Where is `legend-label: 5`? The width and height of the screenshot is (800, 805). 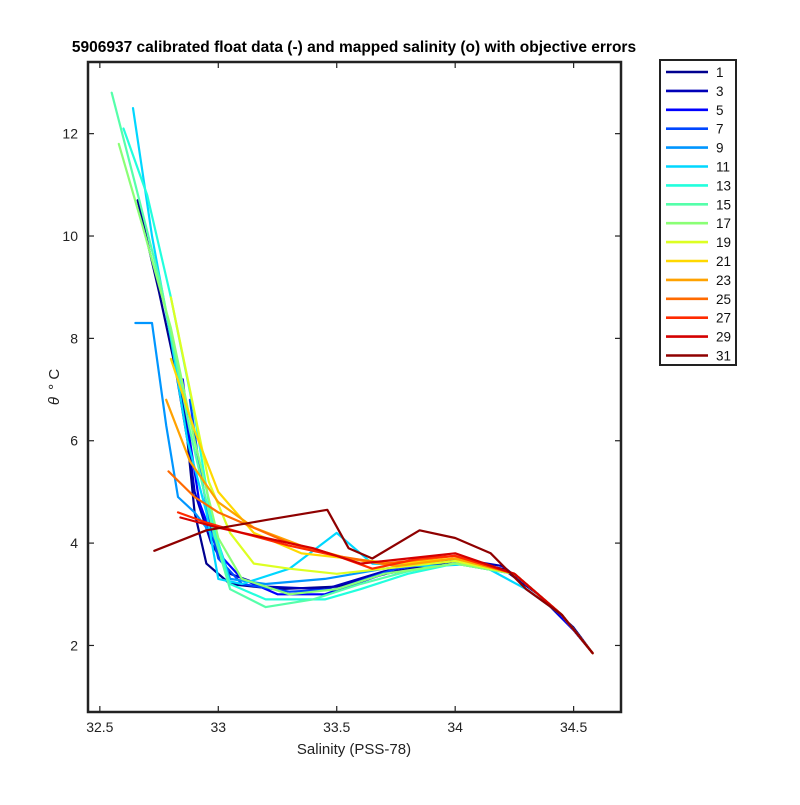 legend-label: 5 is located at coordinates (720, 110).